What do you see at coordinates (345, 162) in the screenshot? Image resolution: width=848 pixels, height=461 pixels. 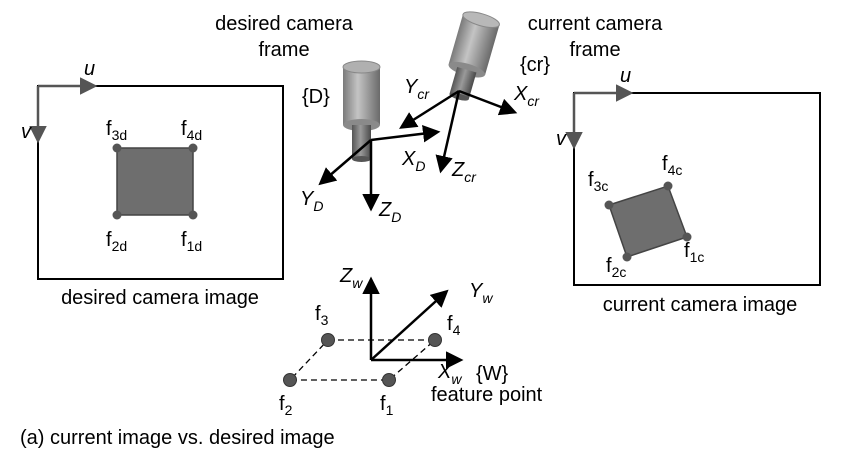 I see `desired-y-axis` at bounding box center [345, 162].